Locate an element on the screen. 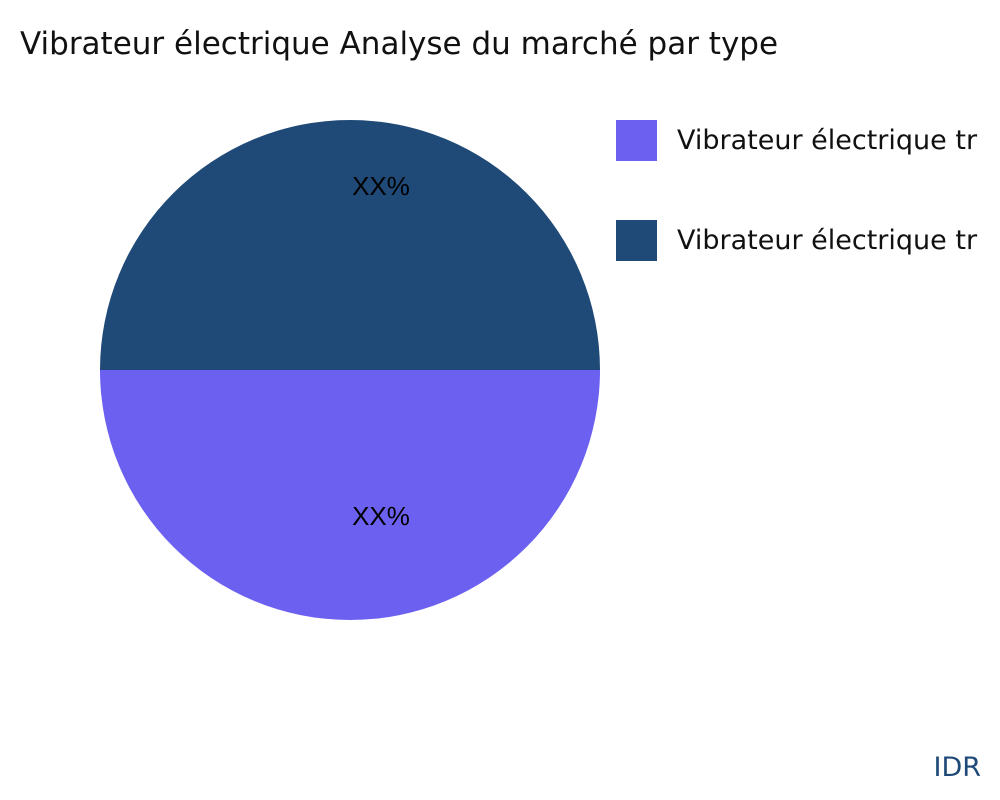  legend-item-1: Vibrateur électrique tr is located at coordinates (796, 140).